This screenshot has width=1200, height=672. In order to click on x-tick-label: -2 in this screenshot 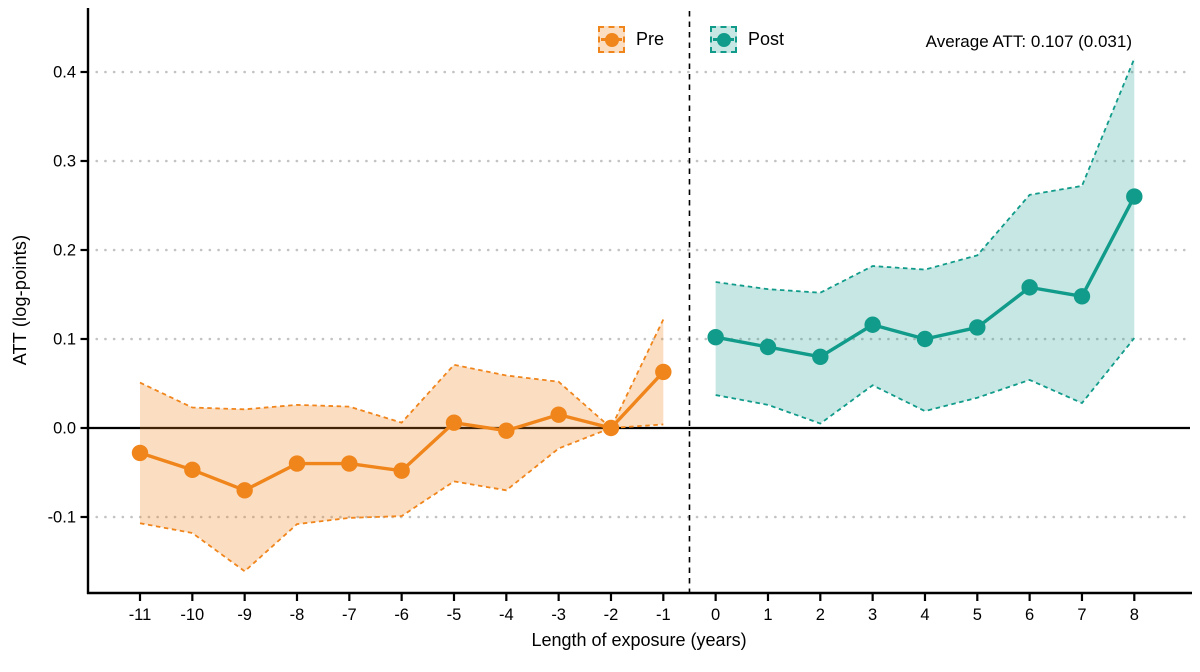, I will do `click(611, 615)`.